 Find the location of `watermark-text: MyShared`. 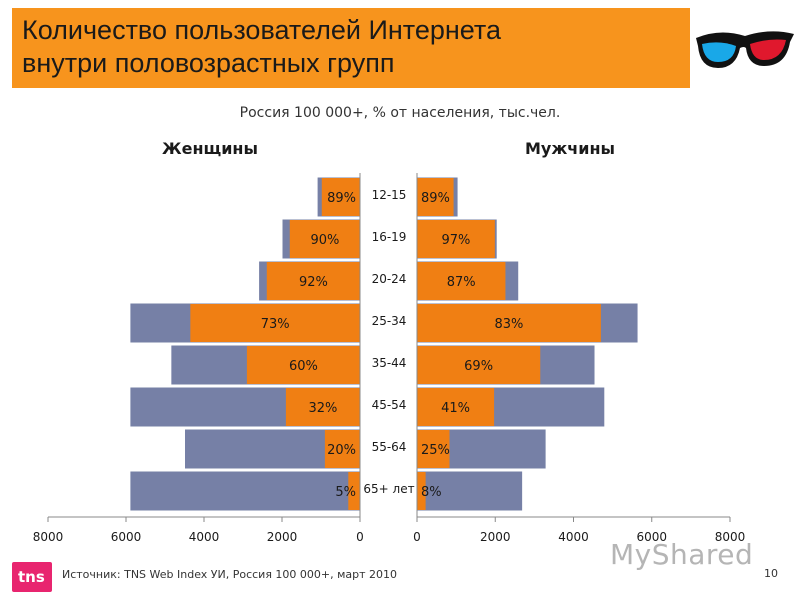

watermark-text: MyShared is located at coordinates (682, 554).